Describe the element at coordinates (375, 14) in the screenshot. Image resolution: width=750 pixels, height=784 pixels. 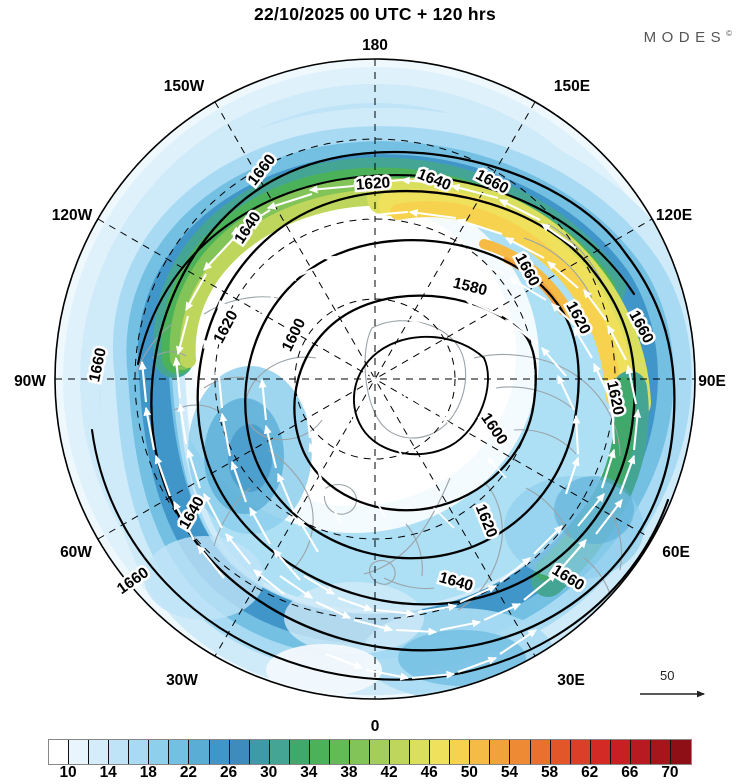
I see `page-title: 22/10/2025 00 UTC + 120 hrs` at that location.